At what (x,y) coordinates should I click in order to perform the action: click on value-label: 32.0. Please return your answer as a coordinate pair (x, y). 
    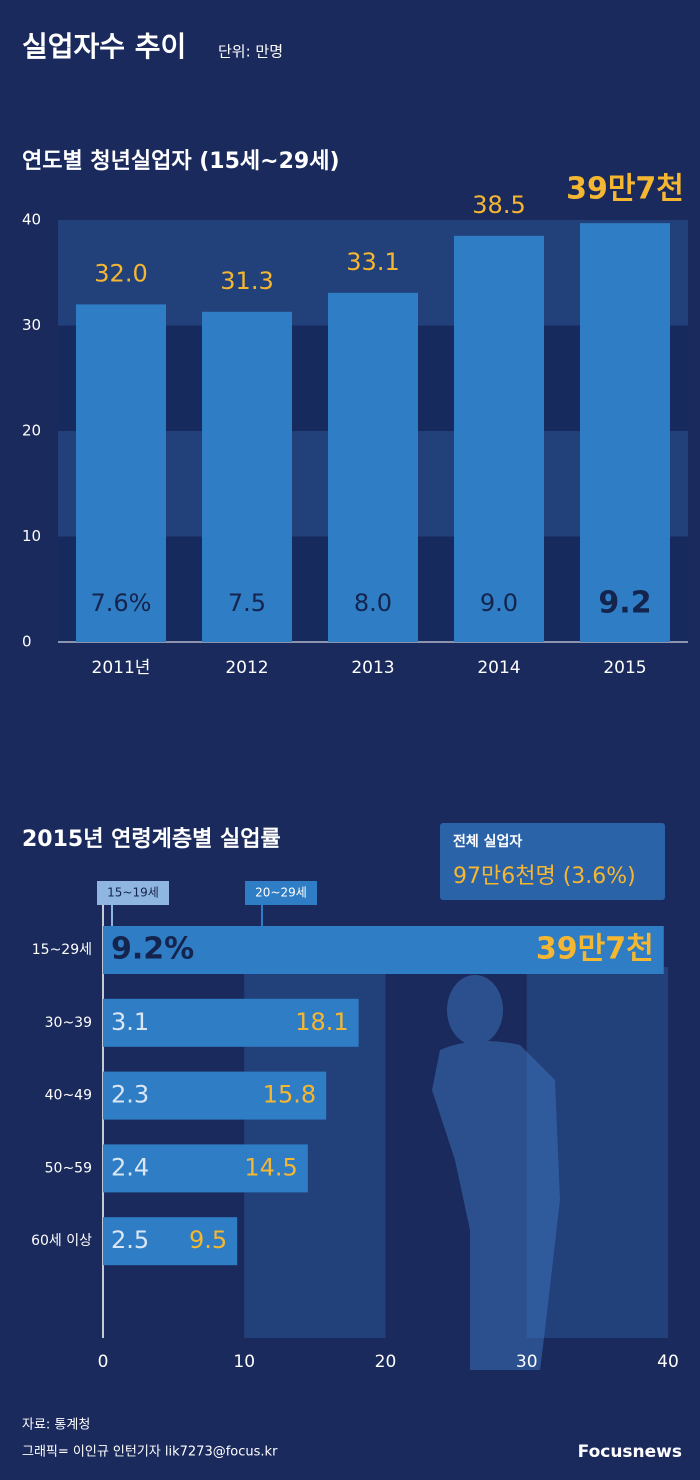
    Looking at the image, I should click on (120, 273).